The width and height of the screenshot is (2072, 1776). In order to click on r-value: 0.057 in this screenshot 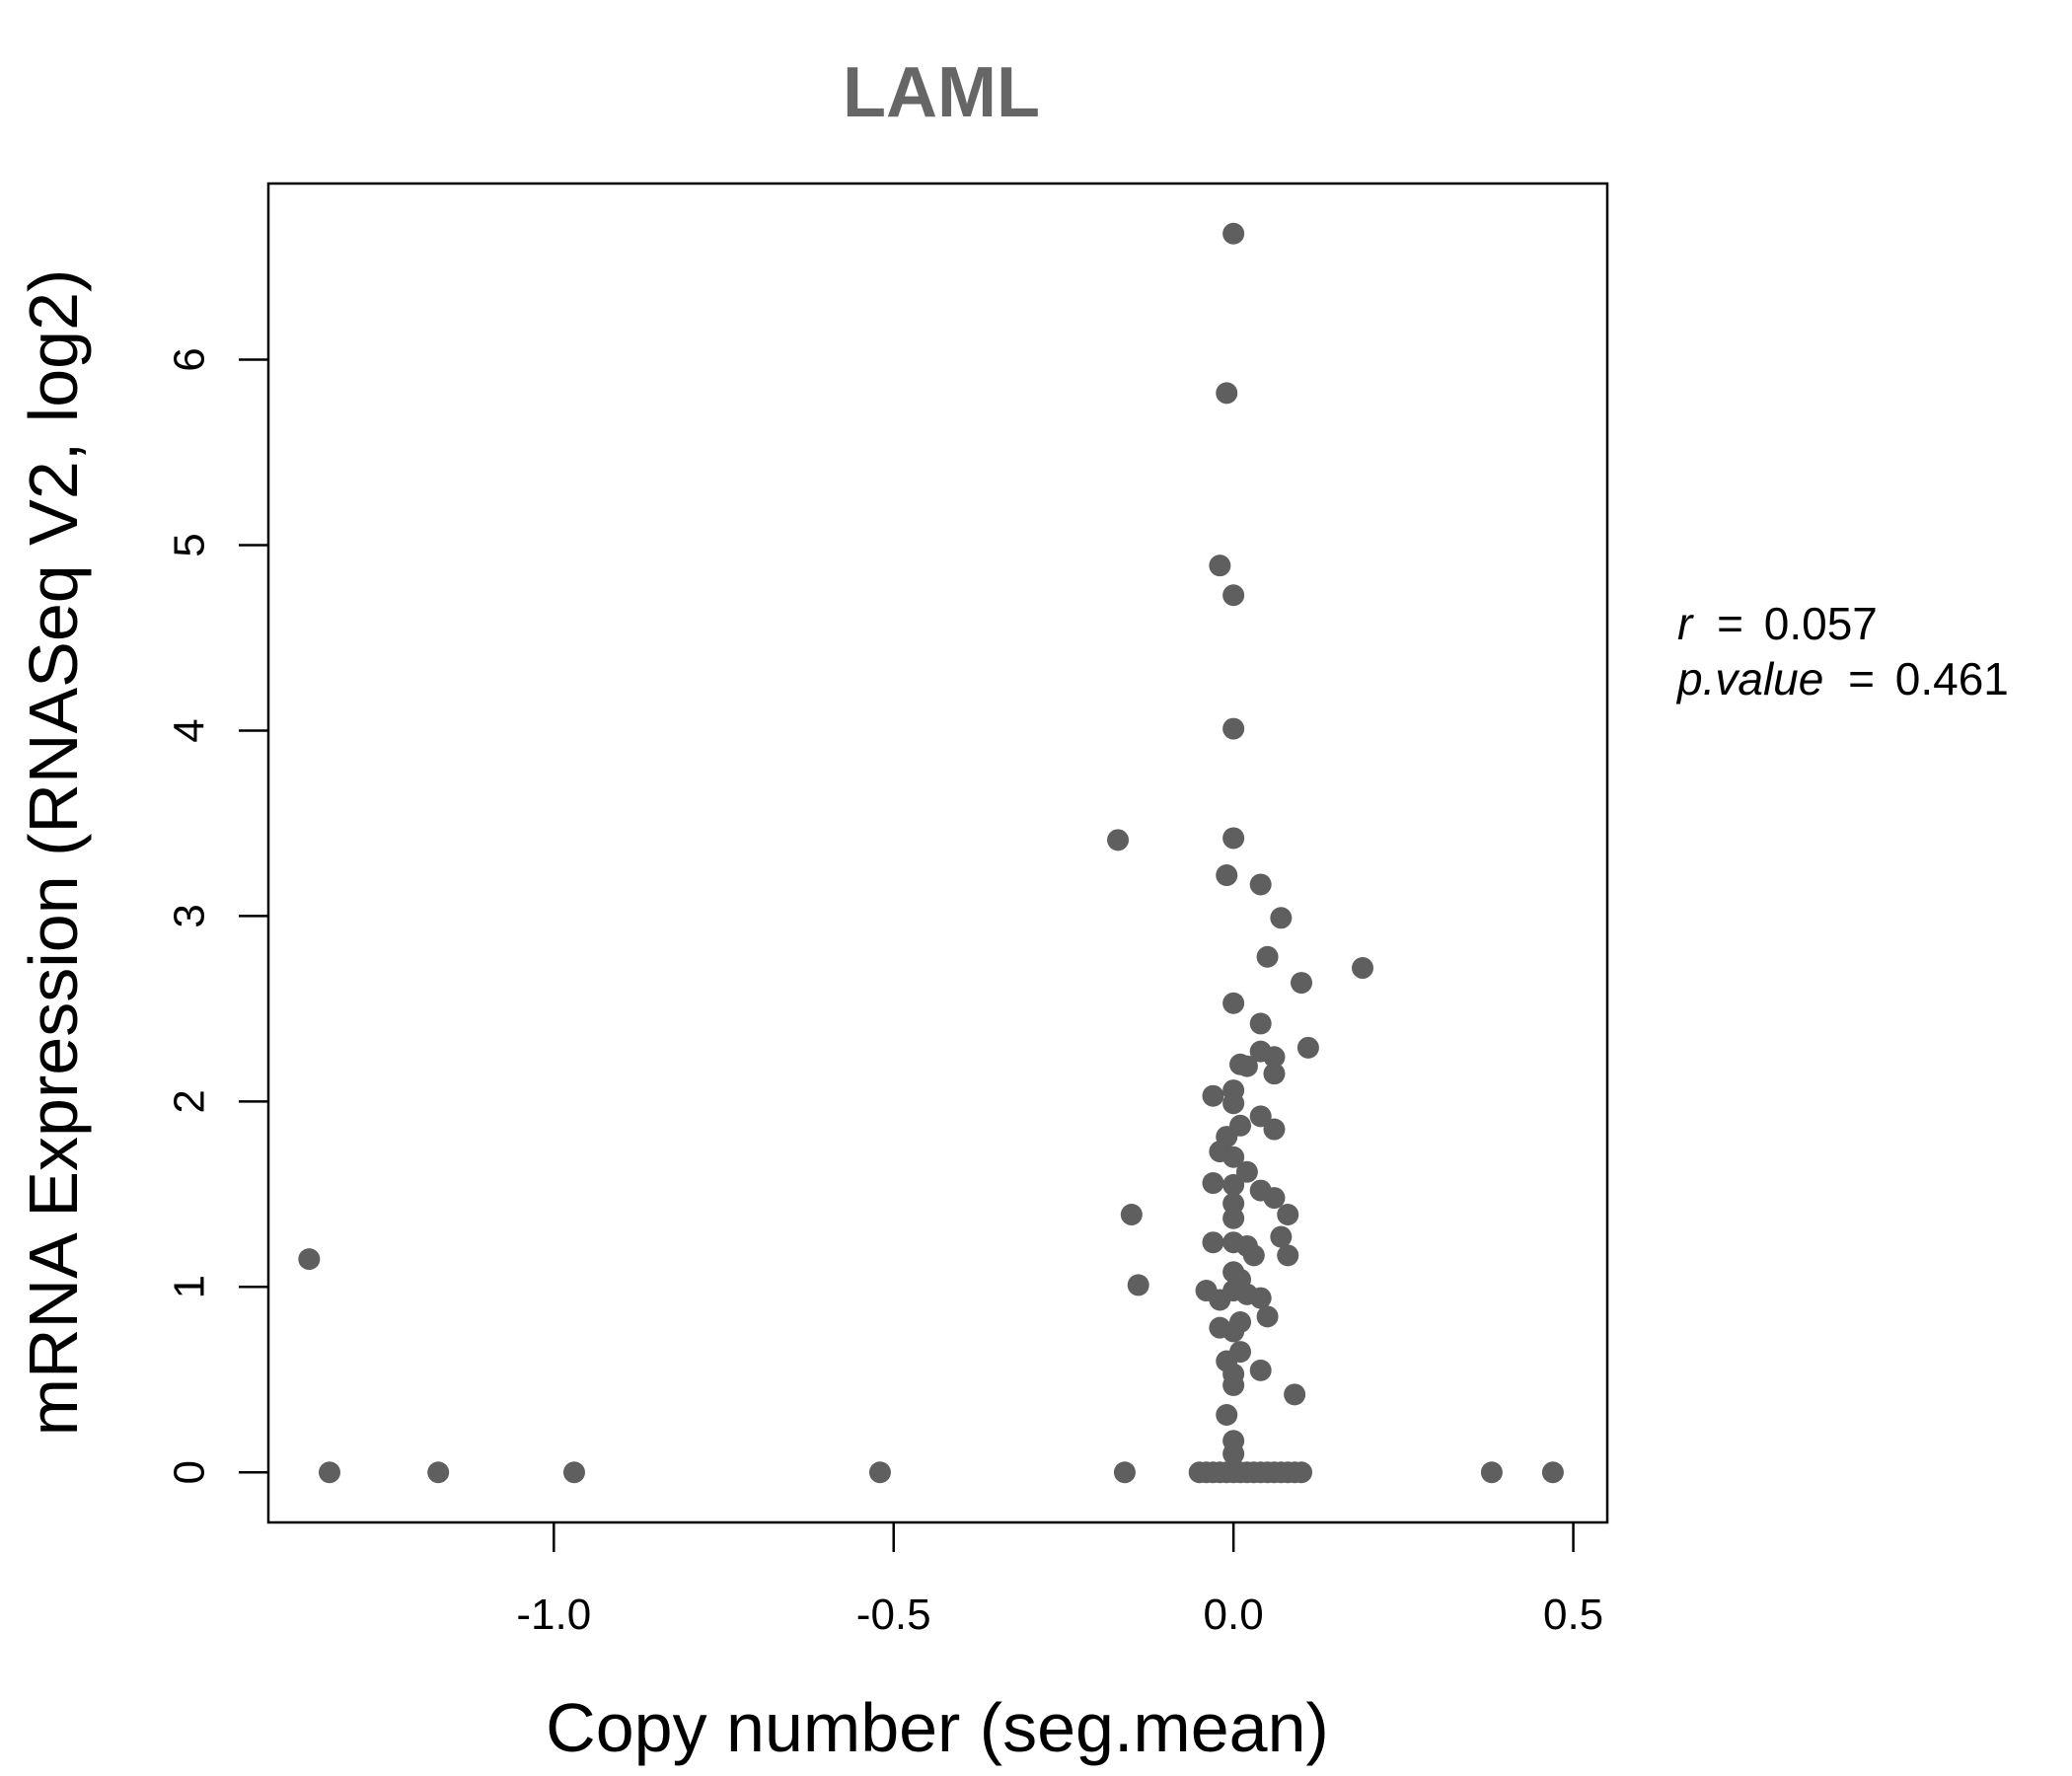, I will do `click(1821, 624)`.